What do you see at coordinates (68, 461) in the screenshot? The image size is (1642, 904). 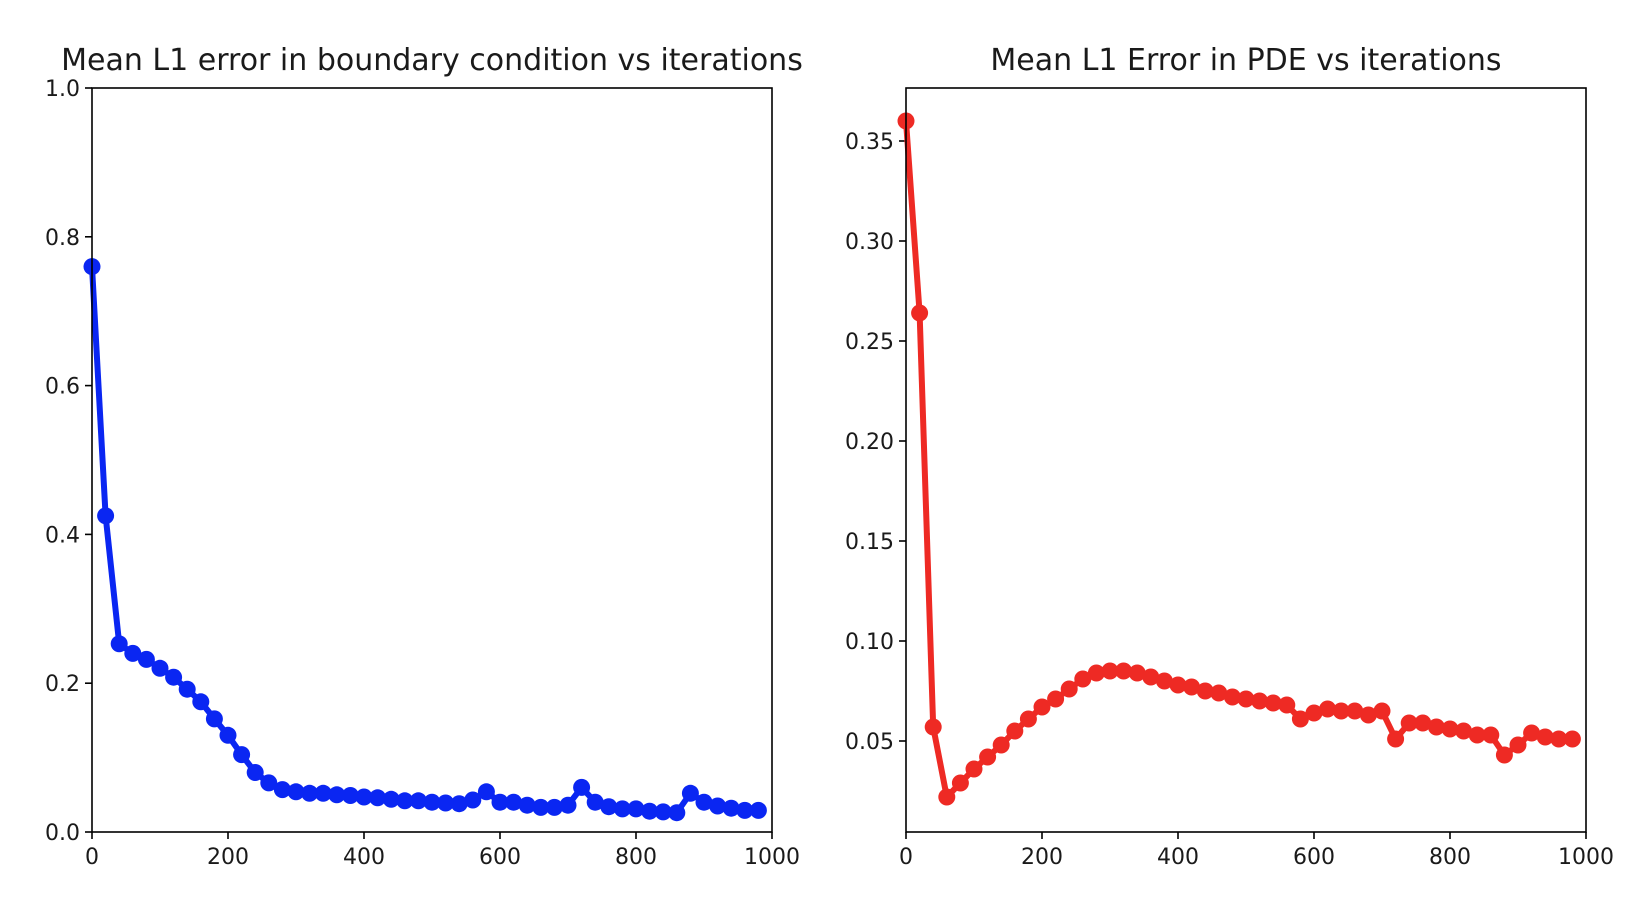 I see `y-axis: 0.0 0.2 0.4 0.6 0.8 1.0` at bounding box center [68, 461].